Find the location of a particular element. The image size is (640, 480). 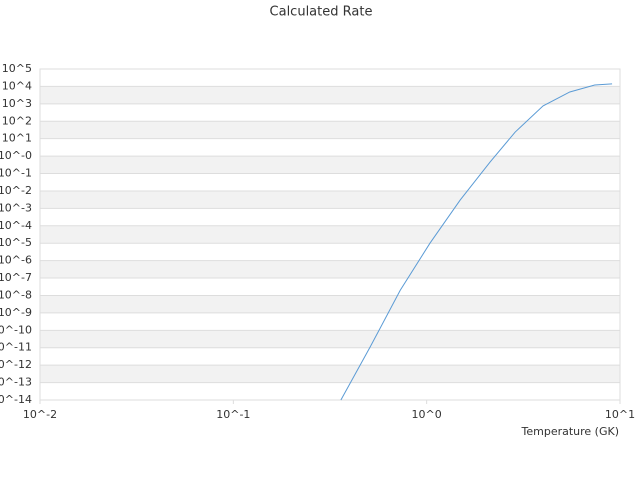

y-tick-label: 10^-14 is located at coordinates (16, 399).